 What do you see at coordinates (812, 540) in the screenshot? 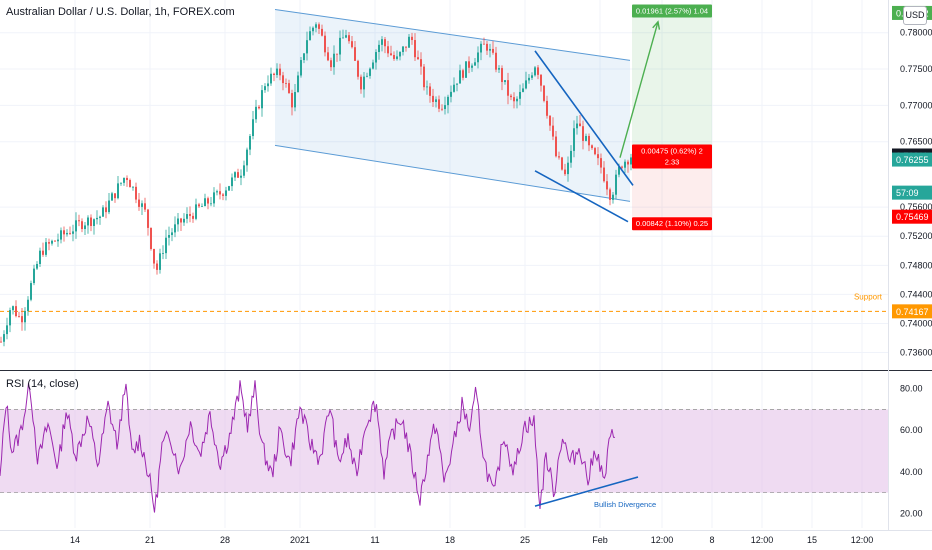
I see `time-tick-label: 15` at bounding box center [812, 540].